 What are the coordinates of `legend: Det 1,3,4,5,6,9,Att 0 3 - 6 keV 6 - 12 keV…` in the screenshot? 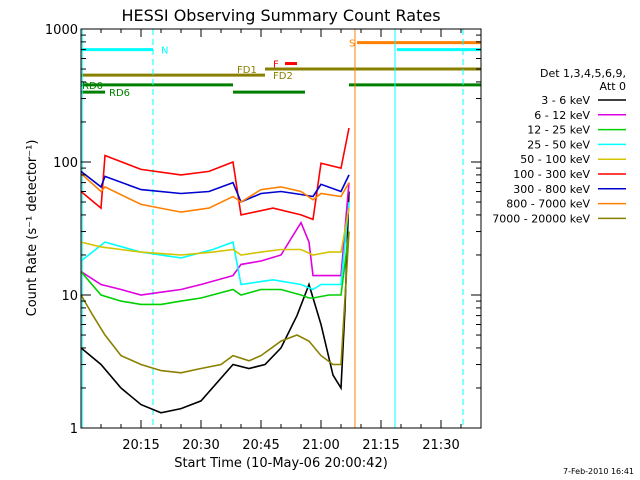 It's located at (559, 146).